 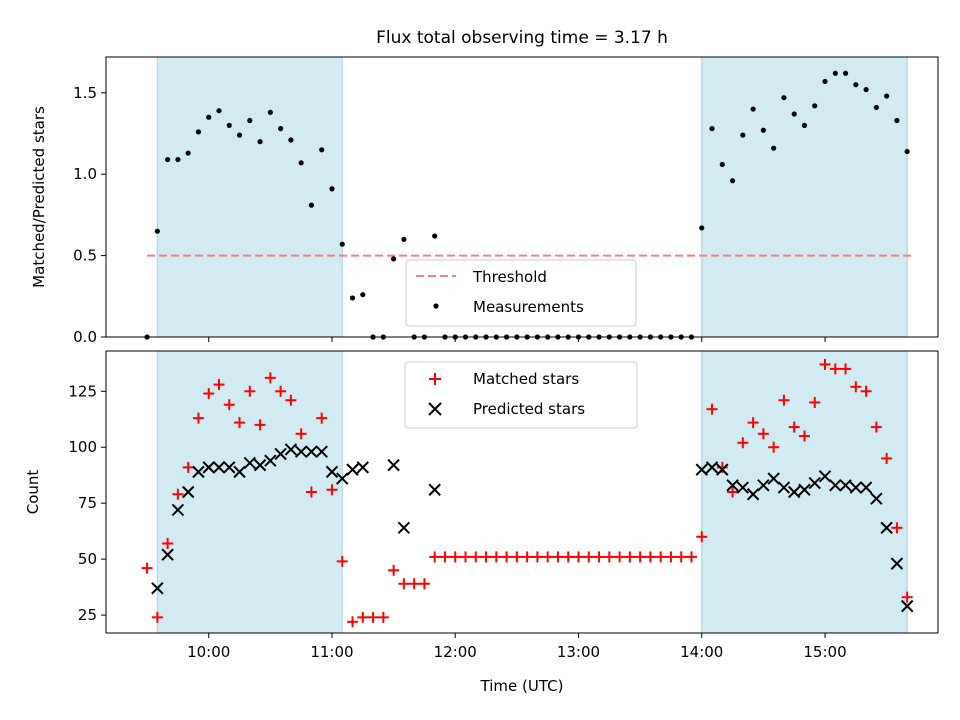 What do you see at coordinates (824, 652) in the screenshot?
I see `x-tick-label: 15:00` at bounding box center [824, 652].